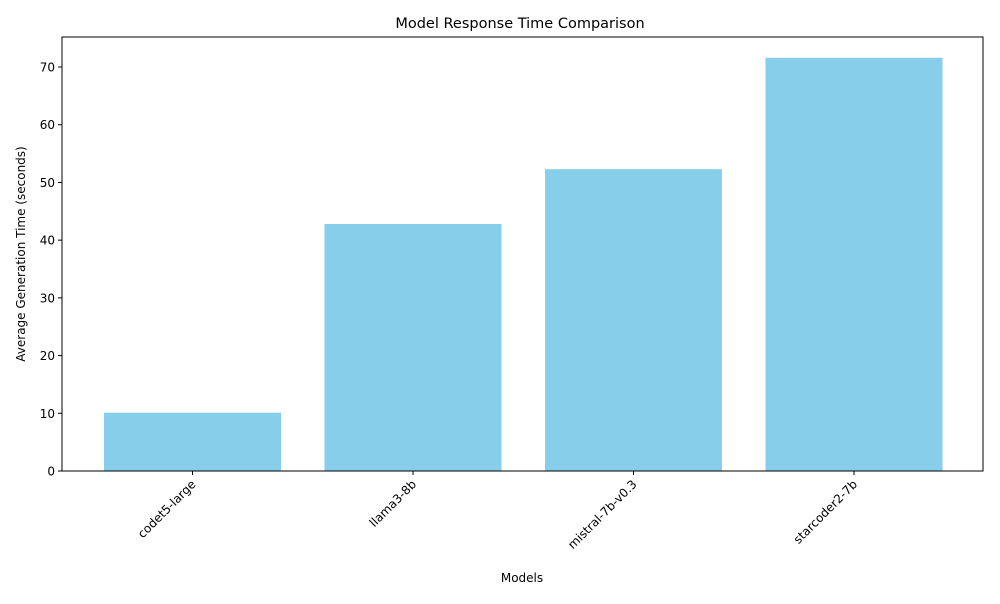  I want to click on bar-mistral-7b-v0.3, so click(633, 320).